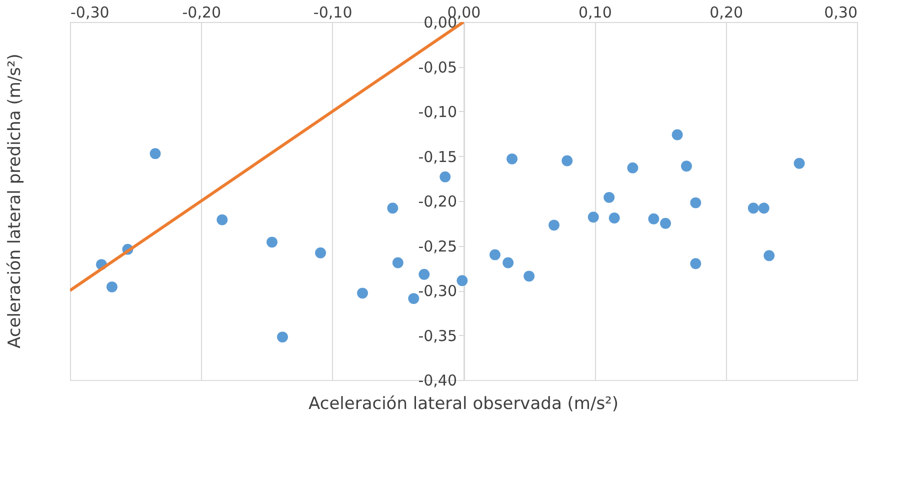  Describe the element at coordinates (90, 13) in the screenshot. I see `x-tick-label: -0,30` at that location.